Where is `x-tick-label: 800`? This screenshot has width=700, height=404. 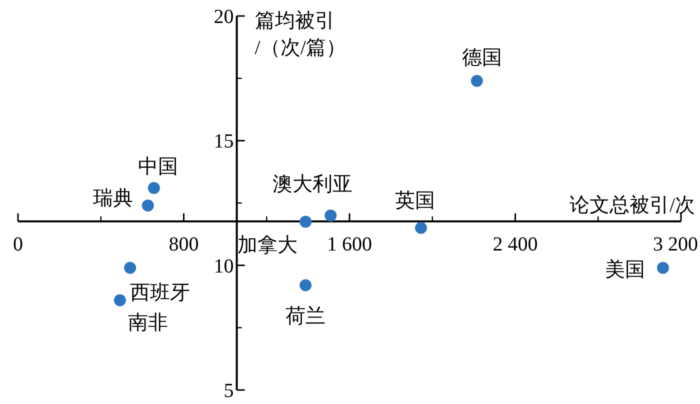
x-tick-label: 800 is located at coordinates (183, 244).